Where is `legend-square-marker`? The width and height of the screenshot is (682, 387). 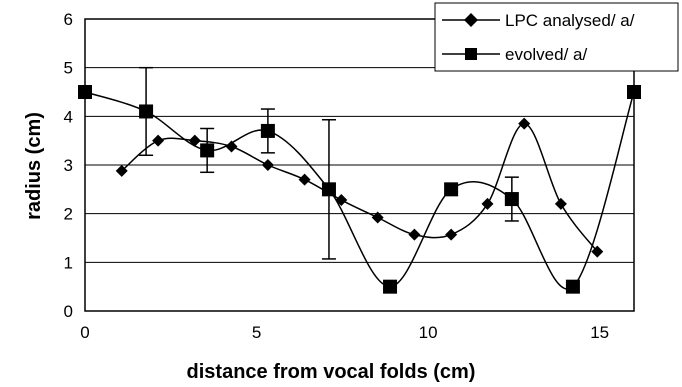
legend-square-marker is located at coordinates (471, 54).